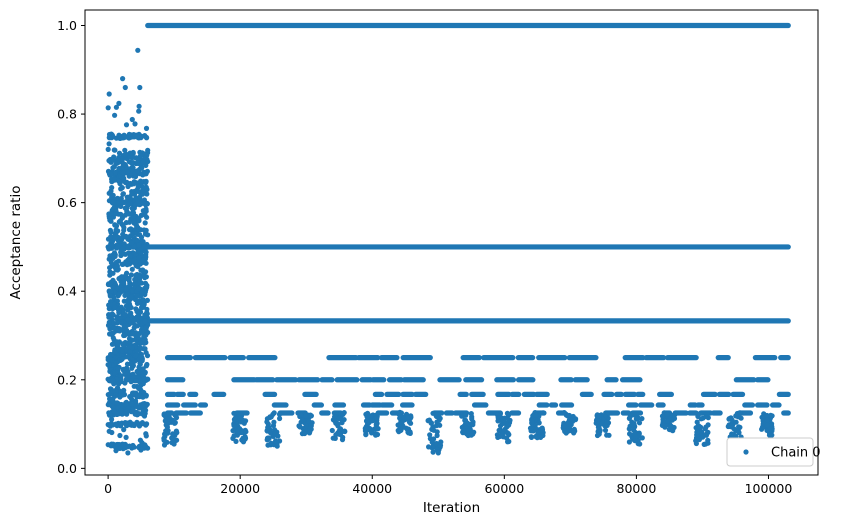 The height and width of the screenshot is (525, 846). Describe the element at coordinates (16, 243) in the screenshot. I see `y-axis-label: Acceptance ratio` at that location.